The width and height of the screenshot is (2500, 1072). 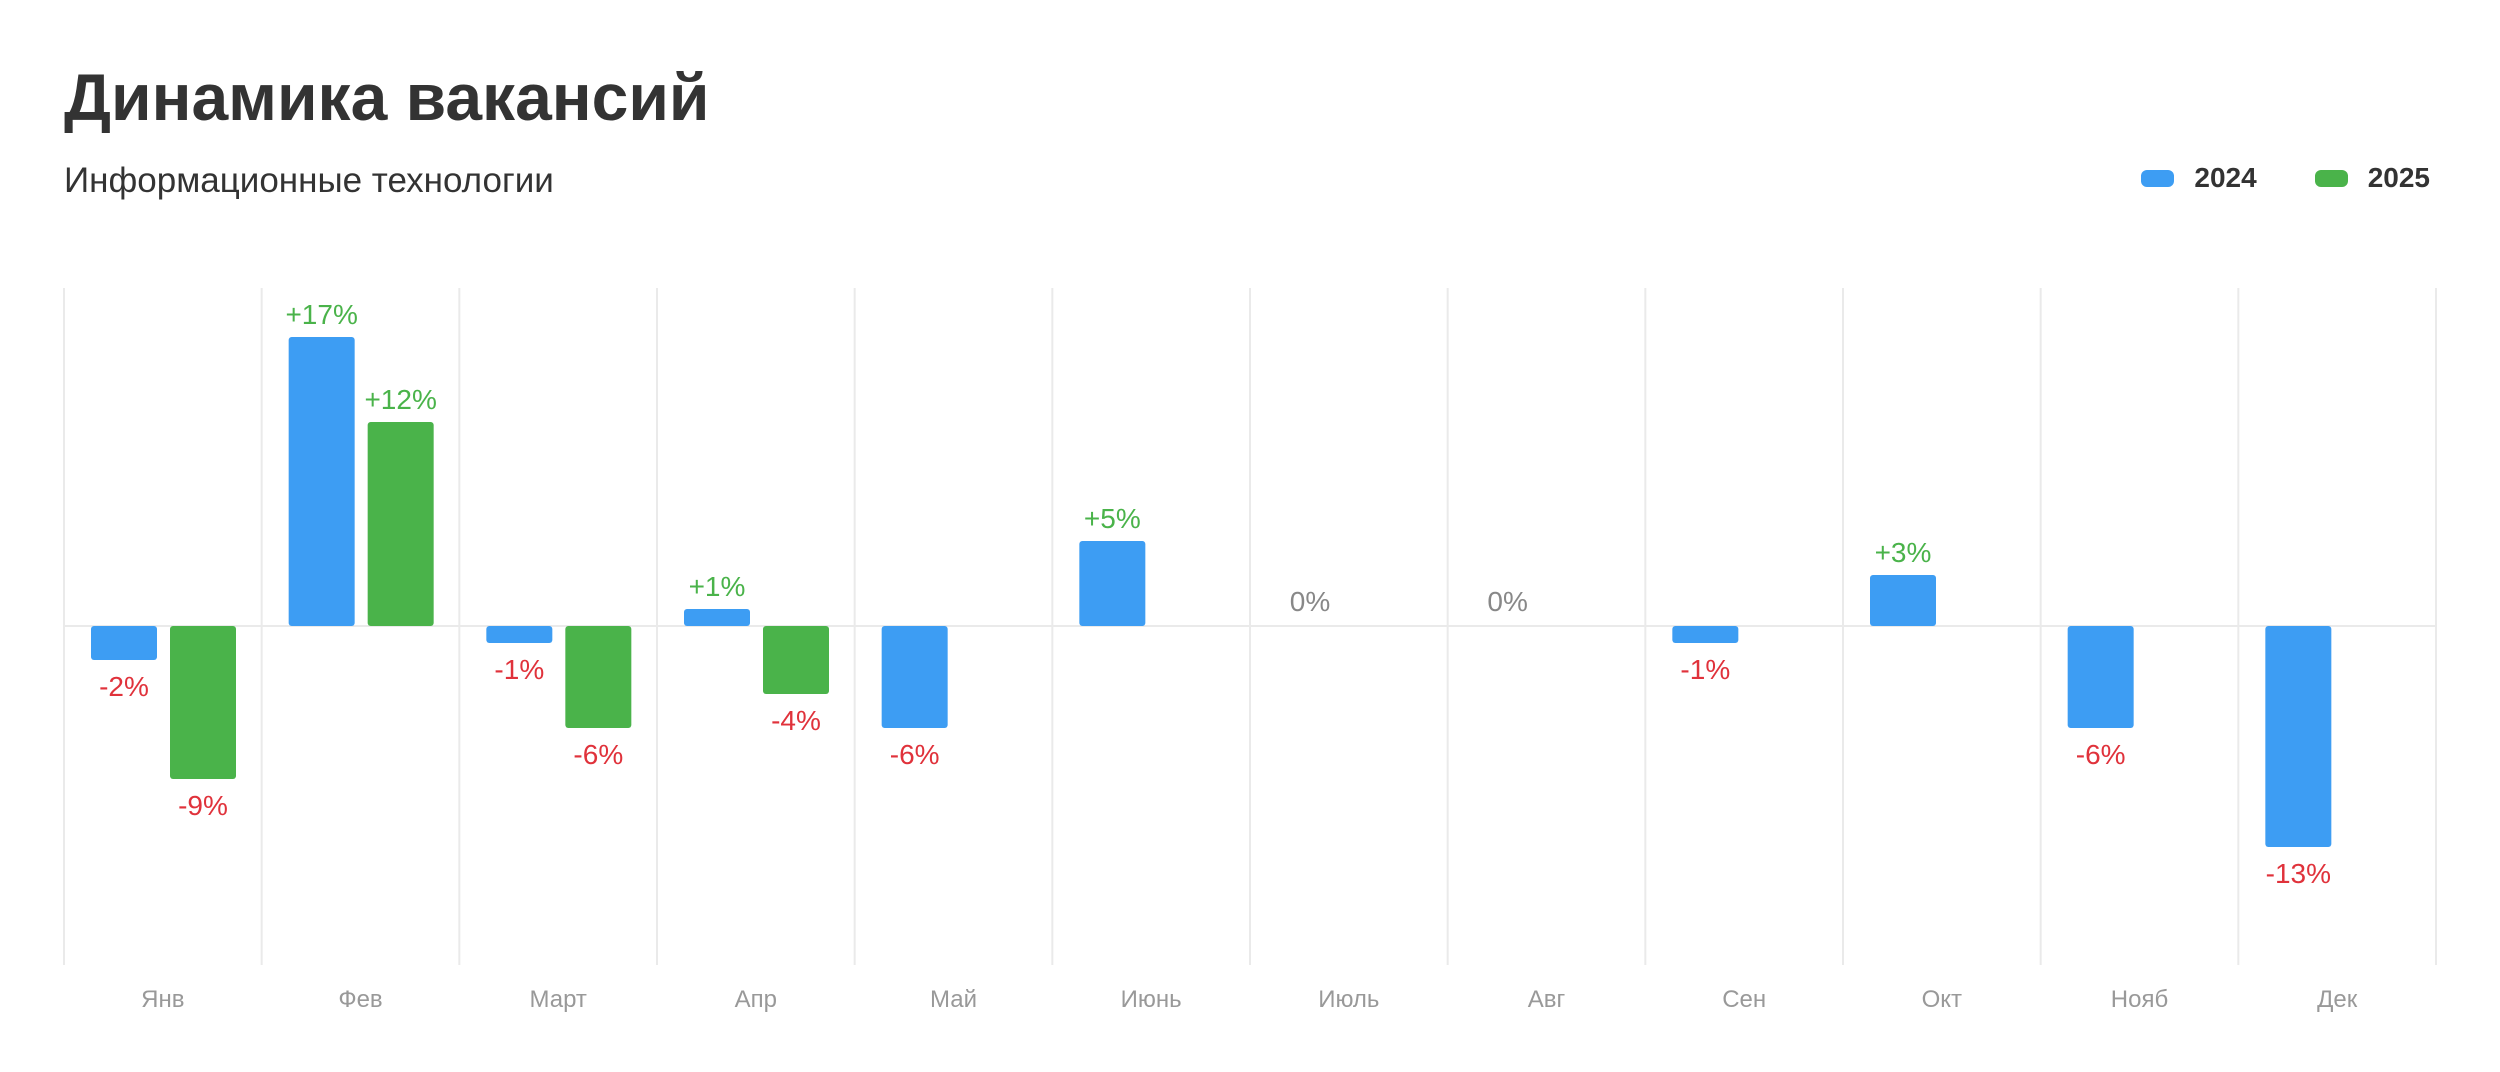 What do you see at coordinates (2158, 178) in the screenshot?
I see `legend-swatch-2024` at bounding box center [2158, 178].